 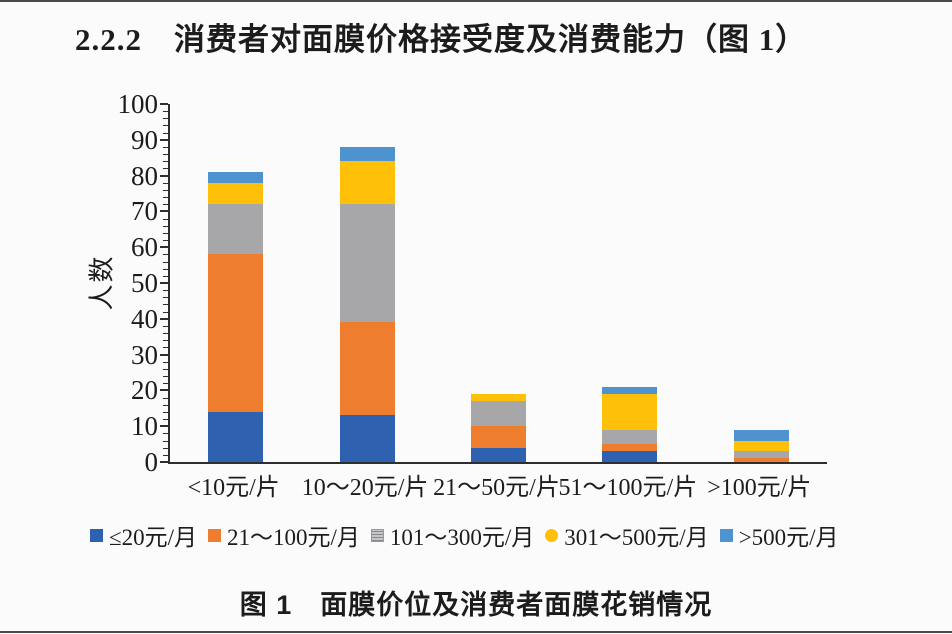 What do you see at coordinates (441, 39) in the screenshot?
I see `section-title: 2.2.2 消费者对面膜价格接受度及消费能力（图 1）` at bounding box center [441, 39].